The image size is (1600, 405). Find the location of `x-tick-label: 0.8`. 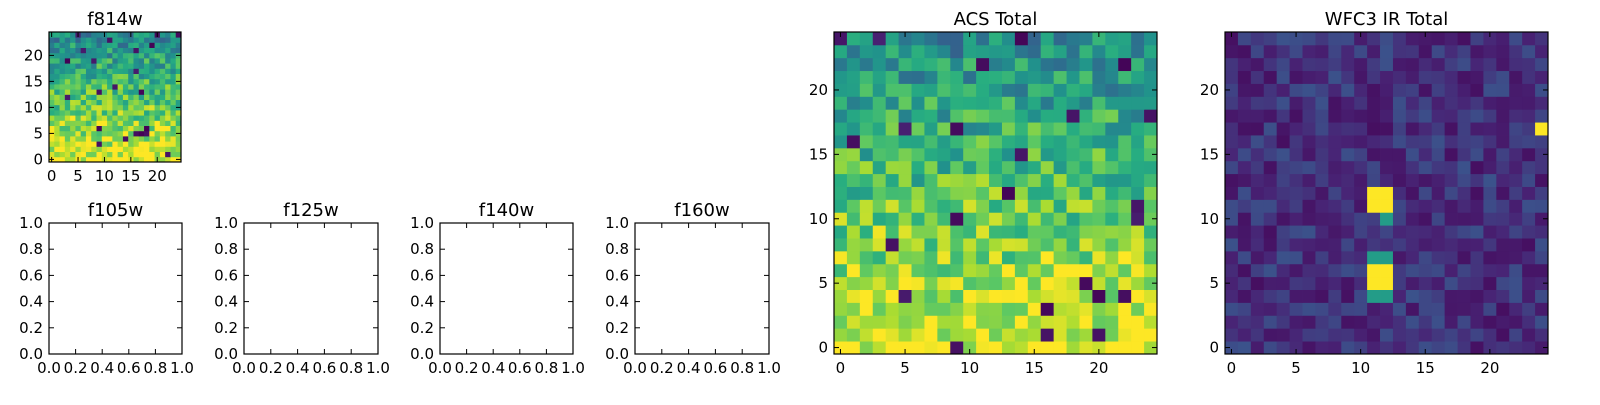

x-tick-label: 0.8 is located at coordinates (351, 368).